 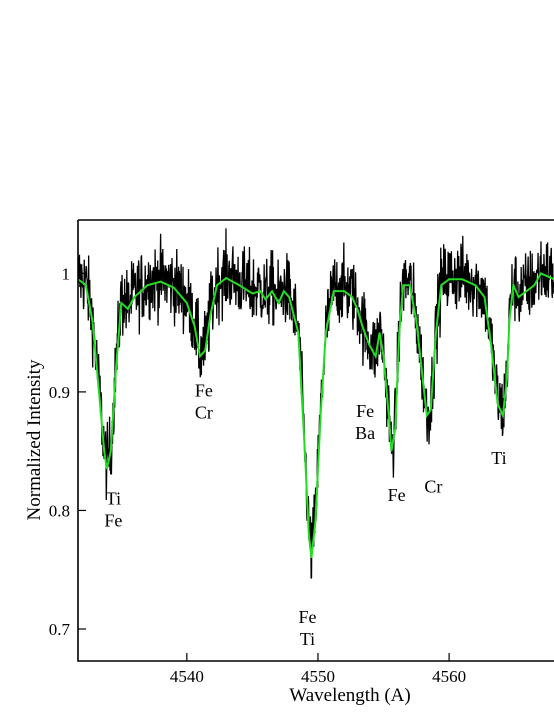 I want to click on y-tick-label: 0.7, so click(x=60, y=629).